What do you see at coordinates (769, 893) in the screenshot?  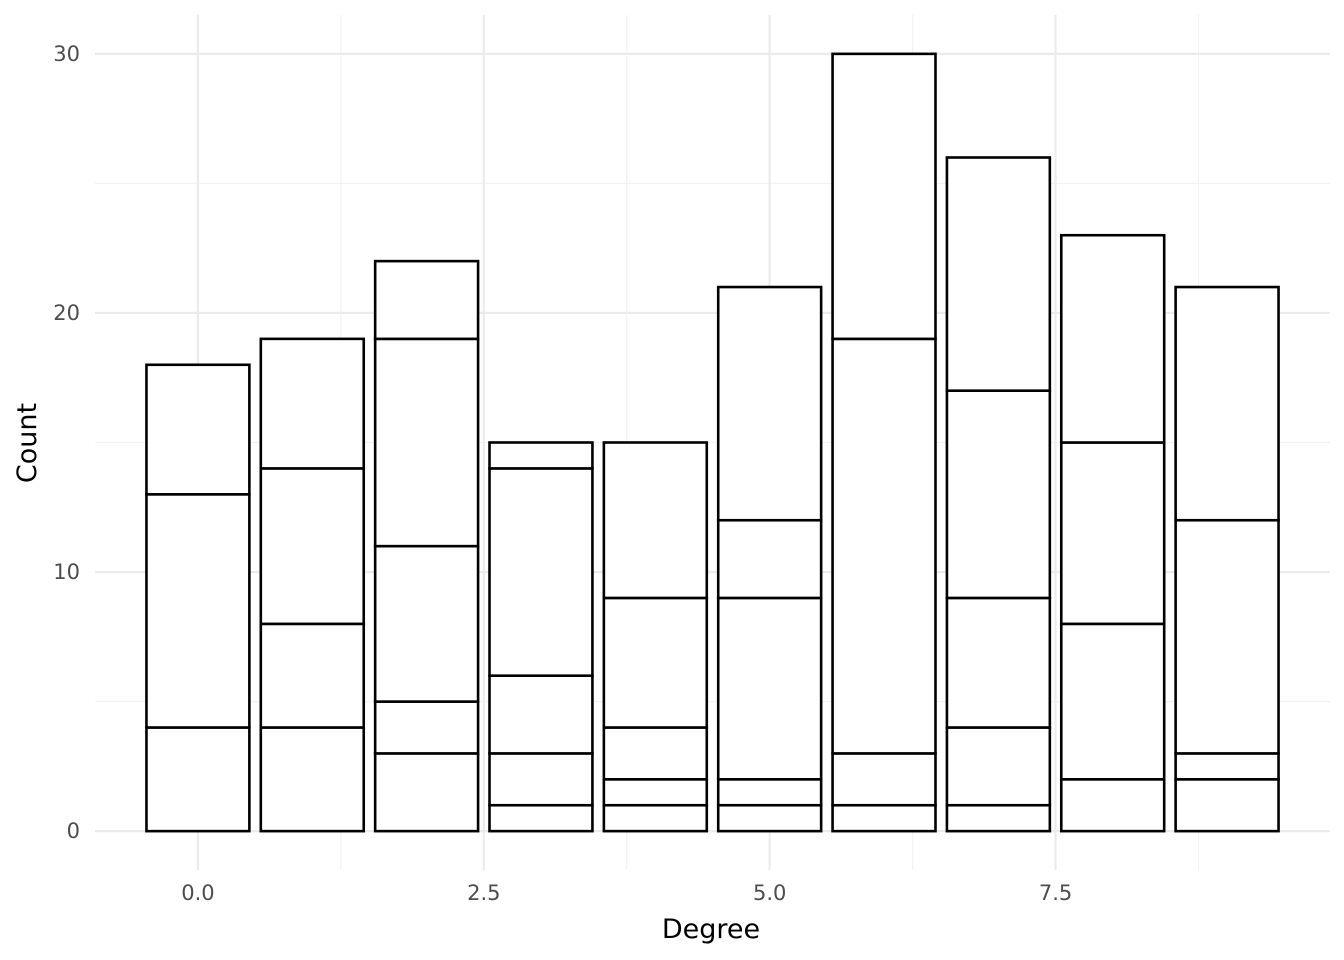 I see `x-tick-label: 5.0` at bounding box center [769, 893].